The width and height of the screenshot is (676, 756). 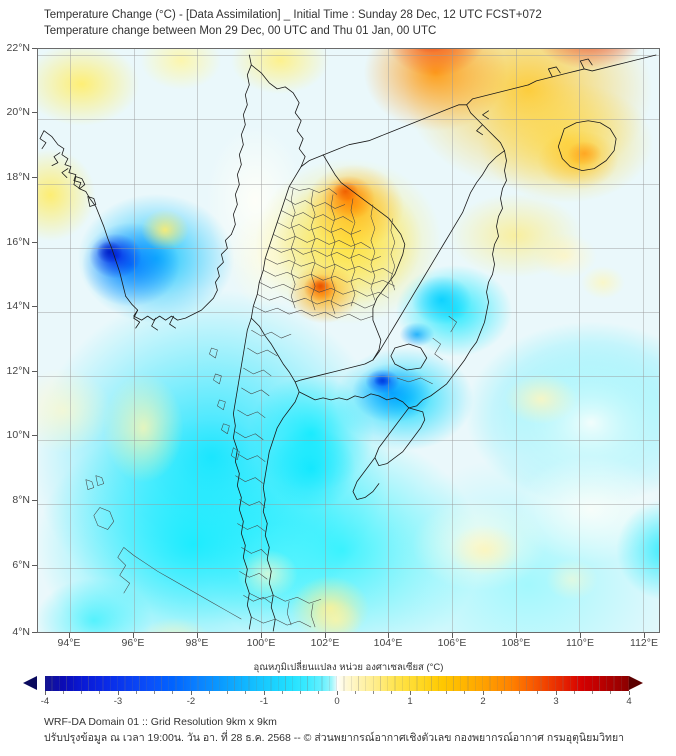 I want to click on xtick-label: 110°E, so click(x=580, y=643).